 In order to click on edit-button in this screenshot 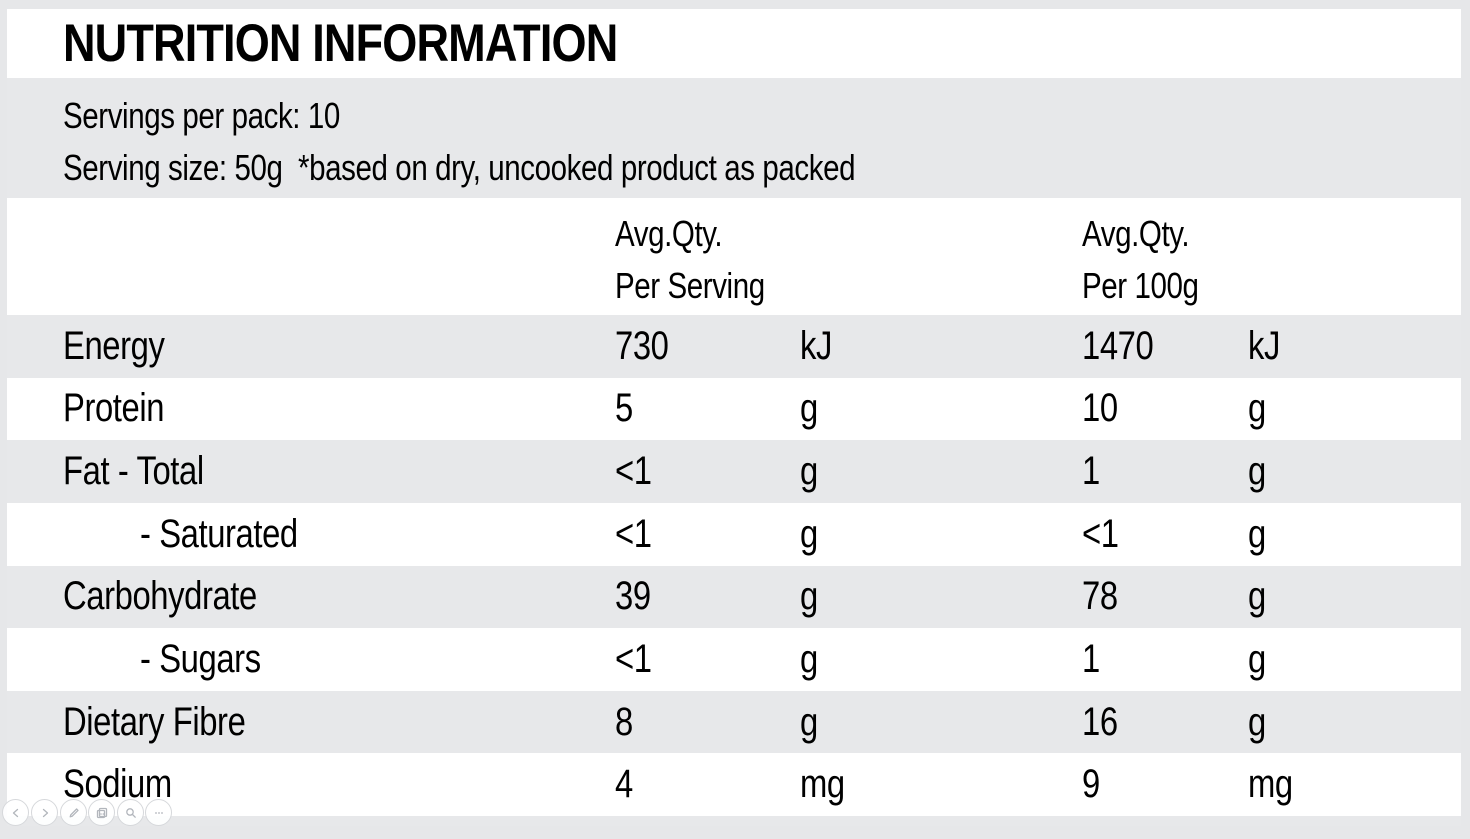, I will do `click(73, 812)`.